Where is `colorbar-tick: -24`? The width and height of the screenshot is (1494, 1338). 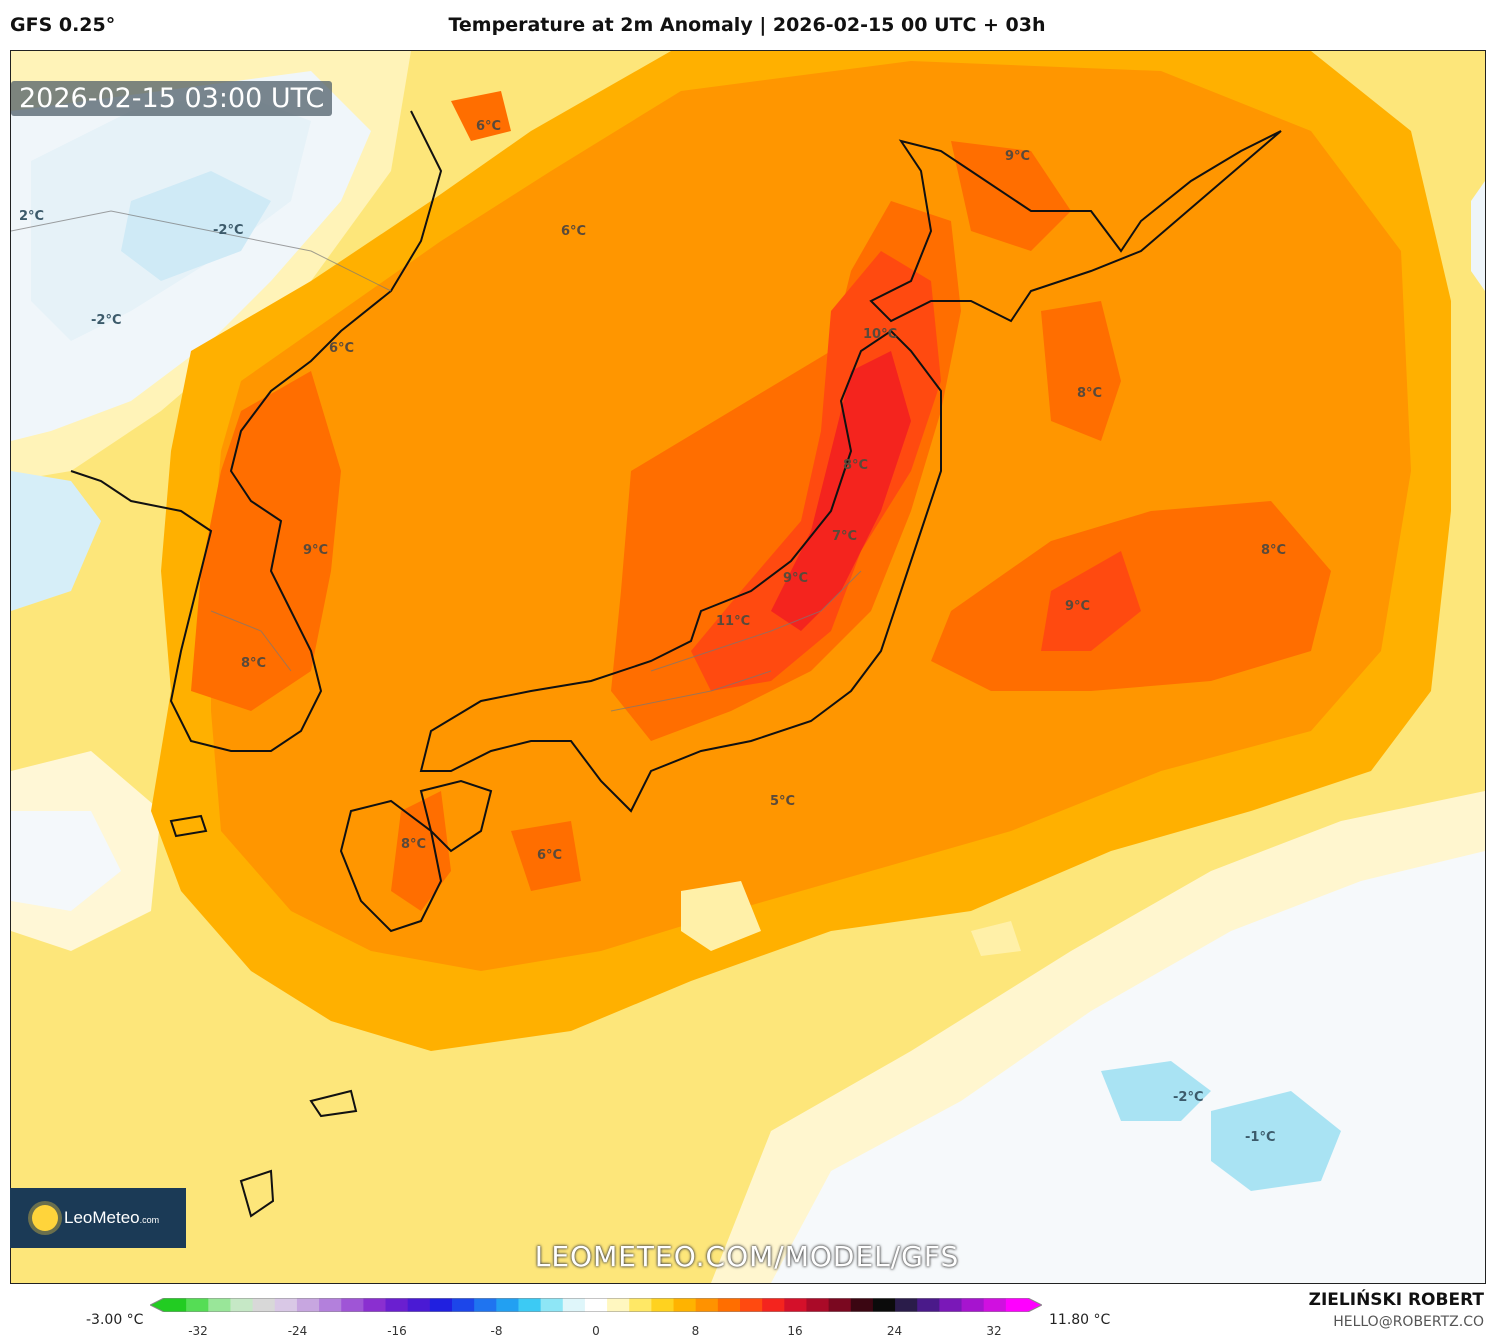 colorbar-tick: -24 is located at coordinates (297, 1331).